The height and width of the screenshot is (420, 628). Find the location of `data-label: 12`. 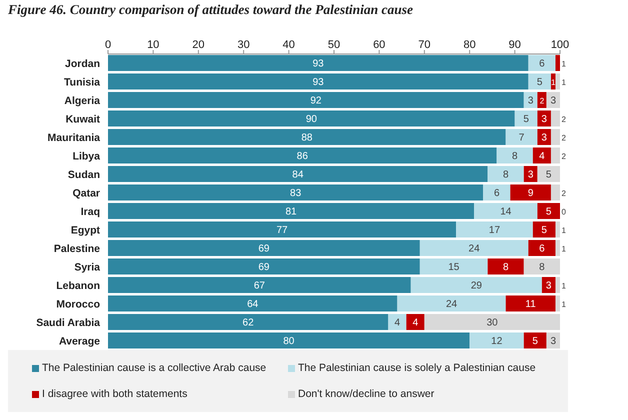

data-label: 12 is located at coordinates (497, 341).